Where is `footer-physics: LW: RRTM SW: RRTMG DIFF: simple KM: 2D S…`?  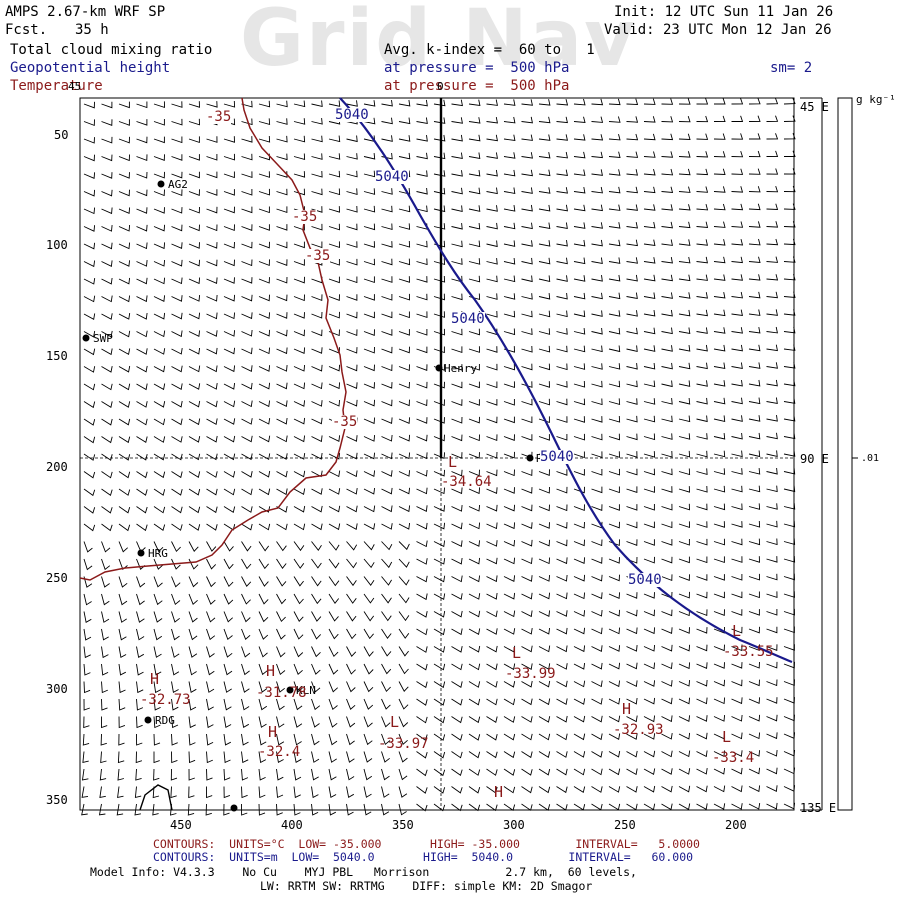 footer-physics: LW: RRTM SW: RRTMG DIFF: simple KM: 2D S… is located at coordinates (426, 886).